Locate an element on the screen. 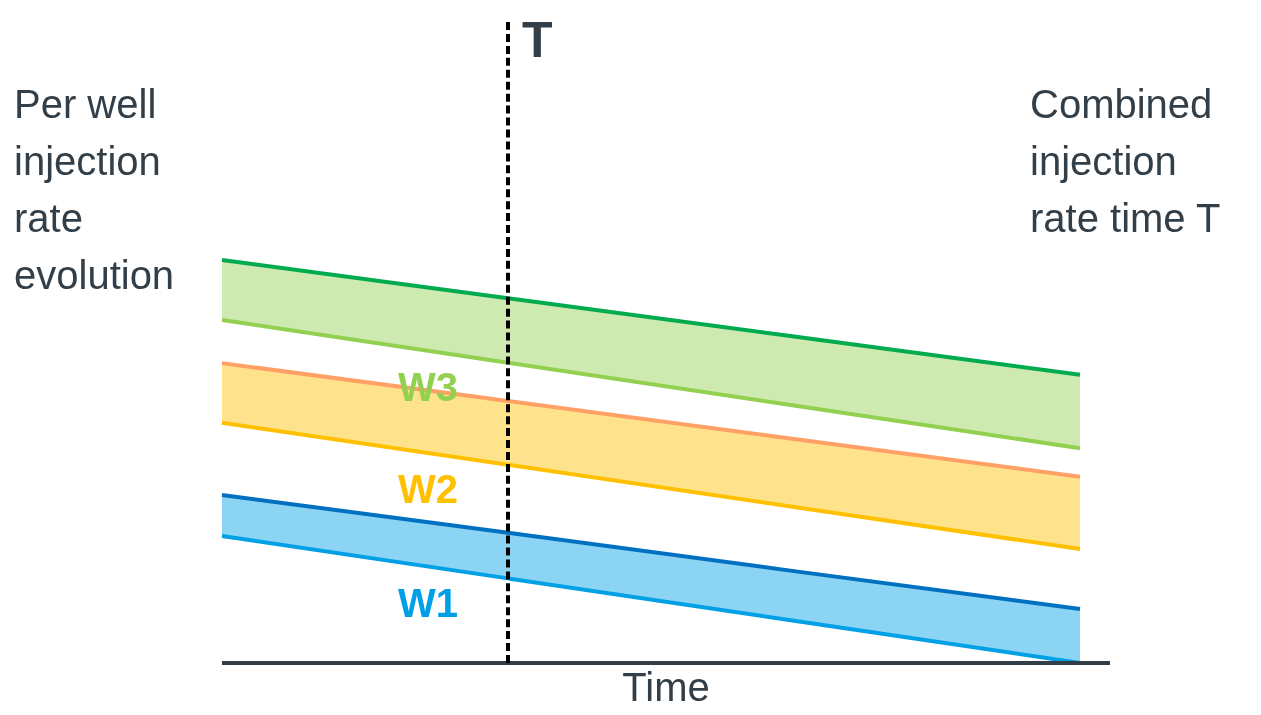 Image resolution: width=1261 pixels, height=715 pixels. series-label: W1 is located at coordinates (427, 602).